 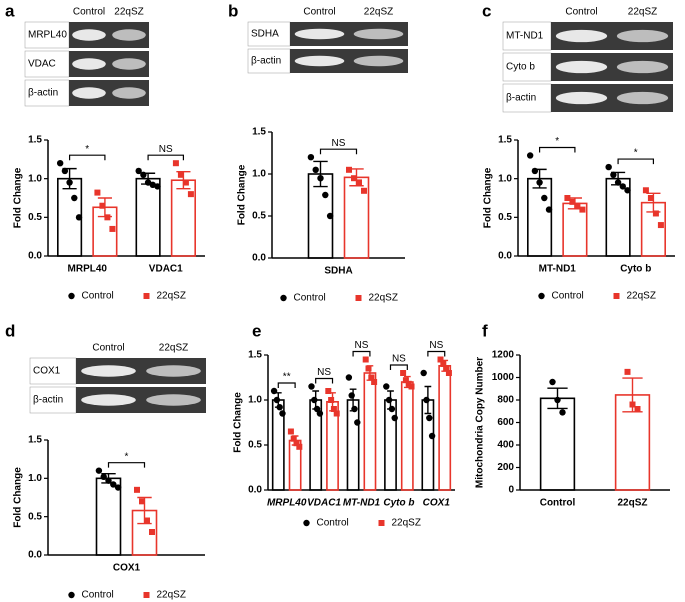 I want to click on significance-label: *, so click(x=636, y=153).